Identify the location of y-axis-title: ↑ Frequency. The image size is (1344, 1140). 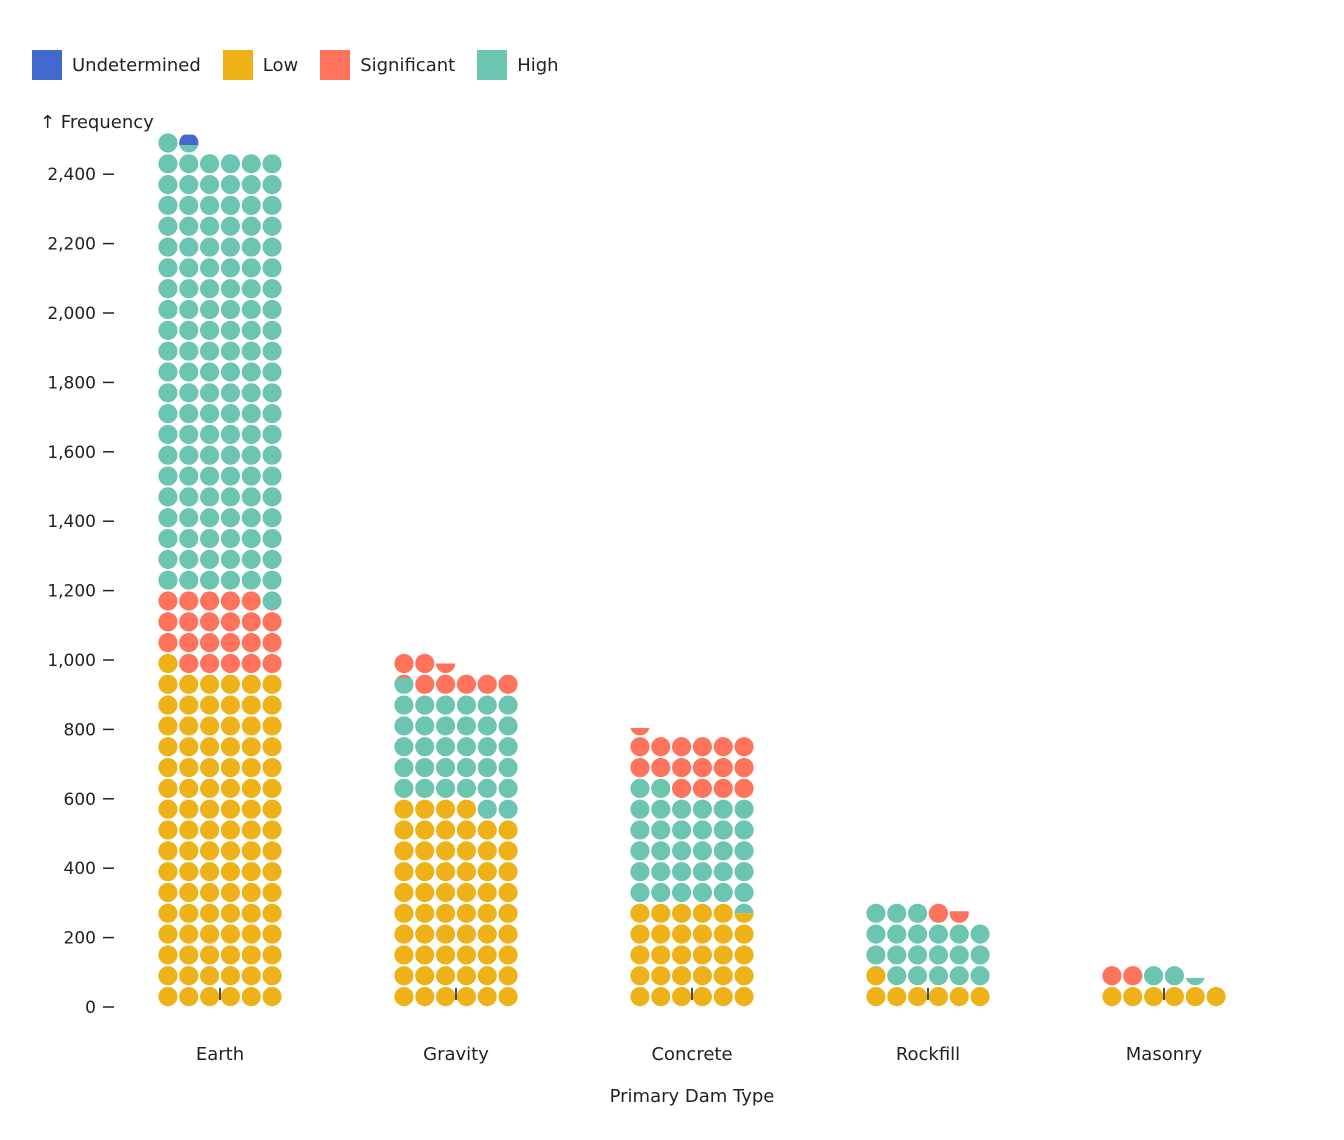
(97, 122).